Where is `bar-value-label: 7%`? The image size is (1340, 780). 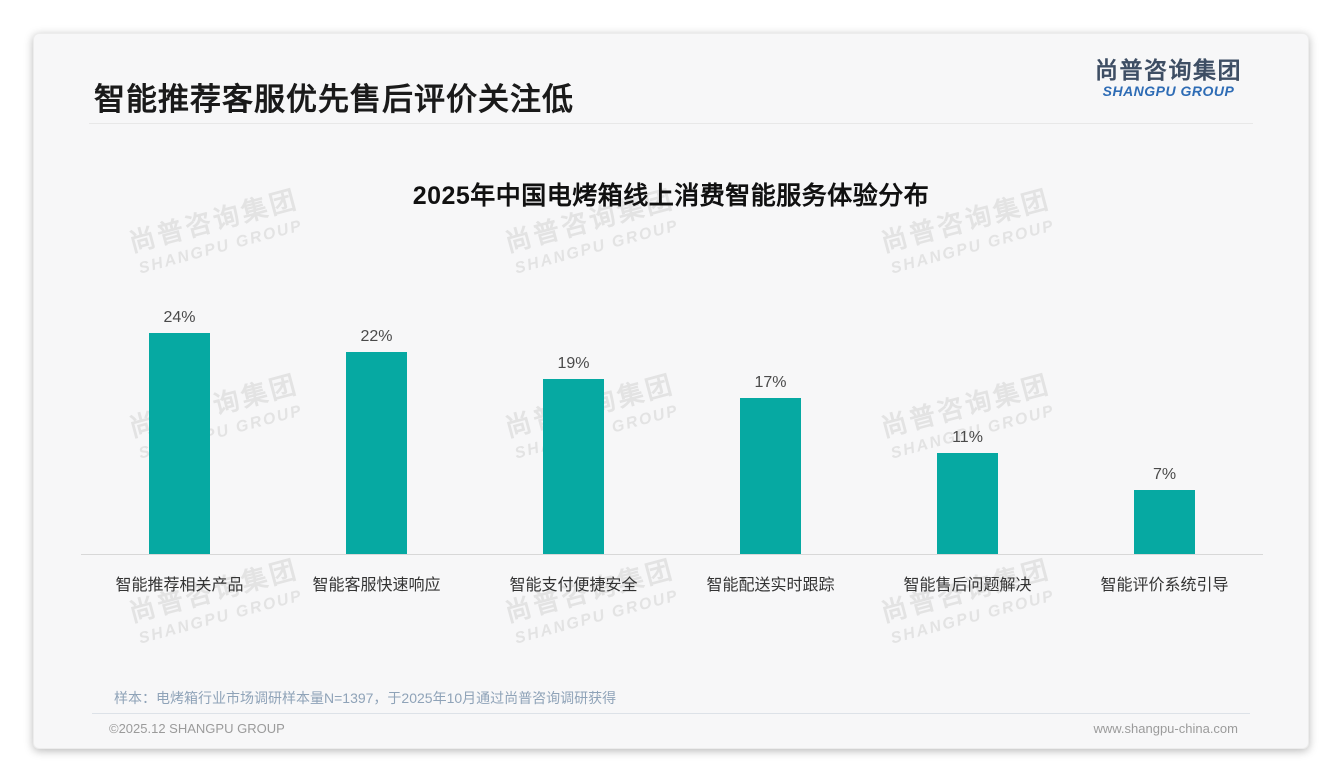
bar-value-label: 7% is located at coordinates (1164, 474).